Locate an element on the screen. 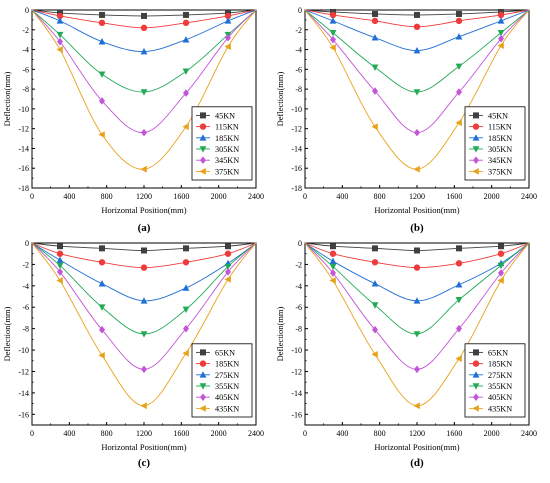  legend-box is located at coordinates (495, 380).